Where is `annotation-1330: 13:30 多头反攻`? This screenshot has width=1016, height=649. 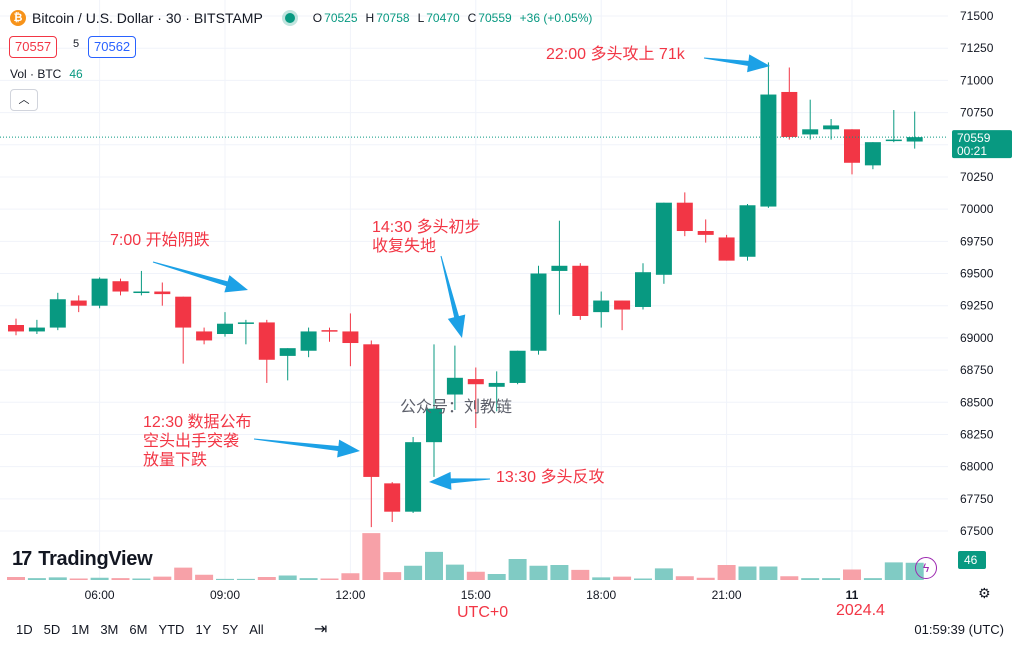
annotation-1330: 13:30 多头反攻 is located at coordinates (550, 477).